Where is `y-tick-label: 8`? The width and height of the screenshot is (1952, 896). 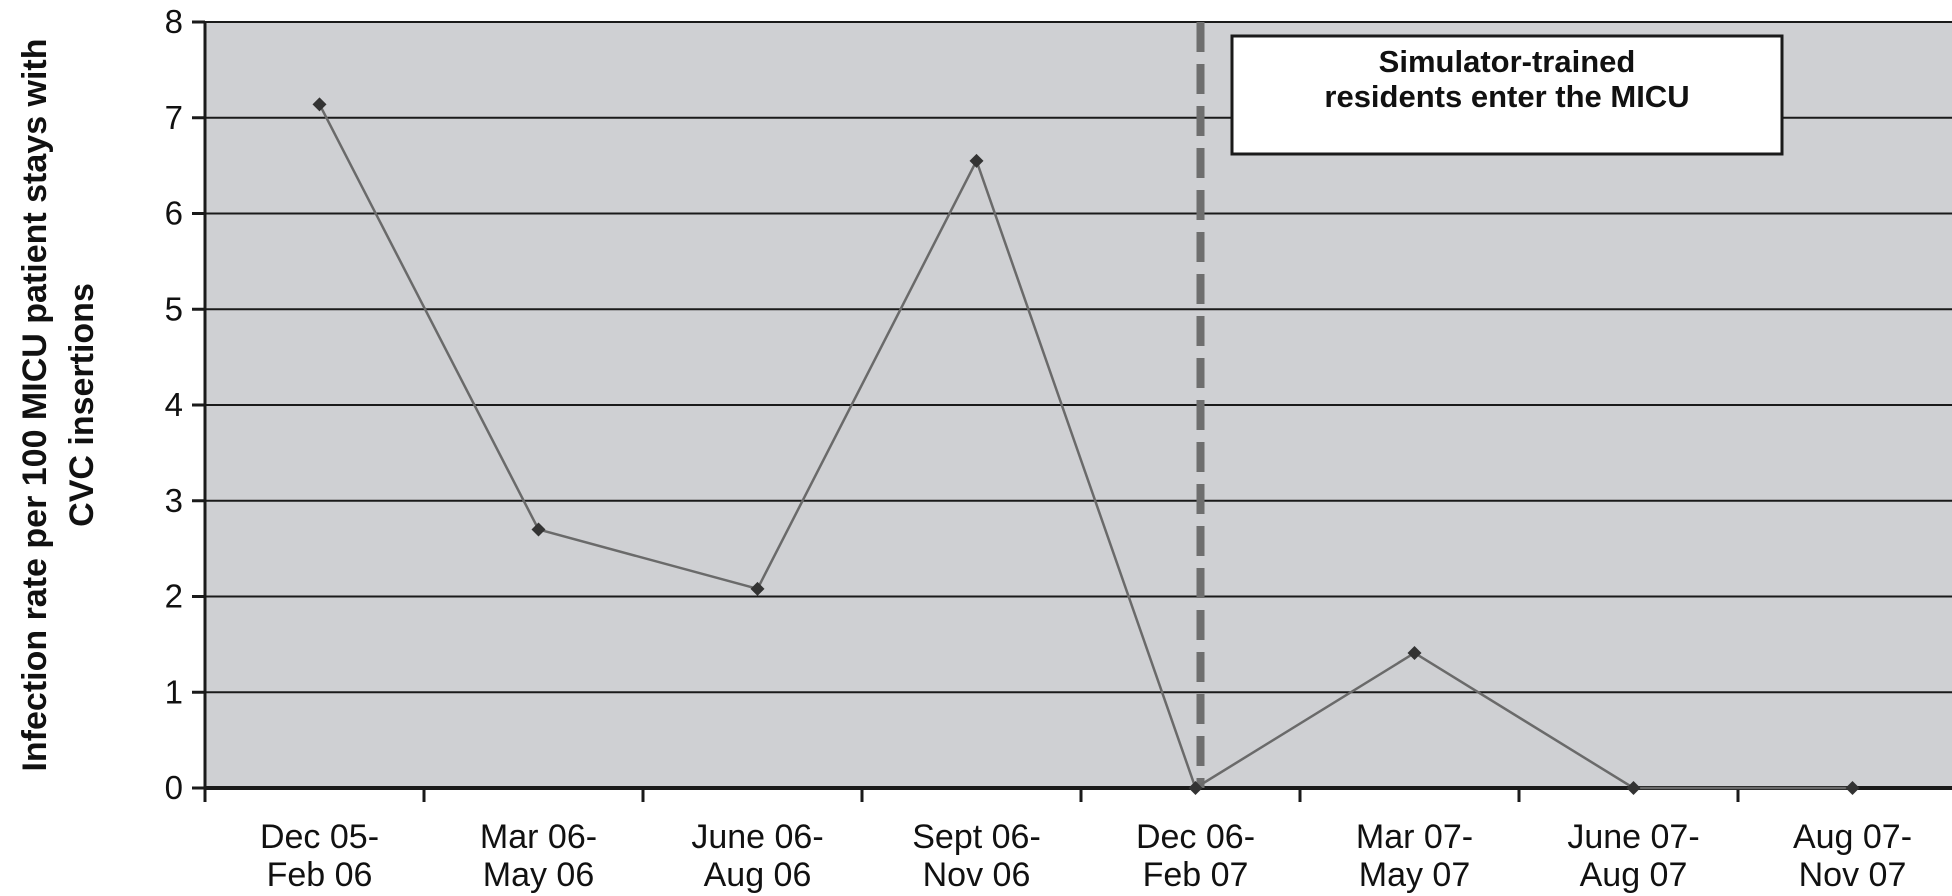 y-tick-label: 8 is located at coordinates (174, 21).